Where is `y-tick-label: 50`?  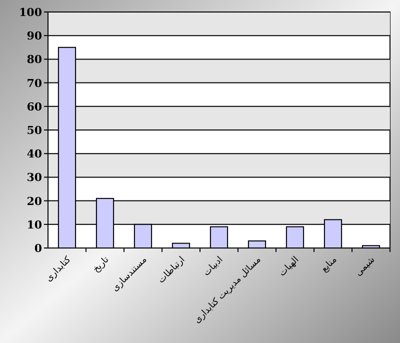 y-tick-label: 50 is located at coordinates (34, 130).